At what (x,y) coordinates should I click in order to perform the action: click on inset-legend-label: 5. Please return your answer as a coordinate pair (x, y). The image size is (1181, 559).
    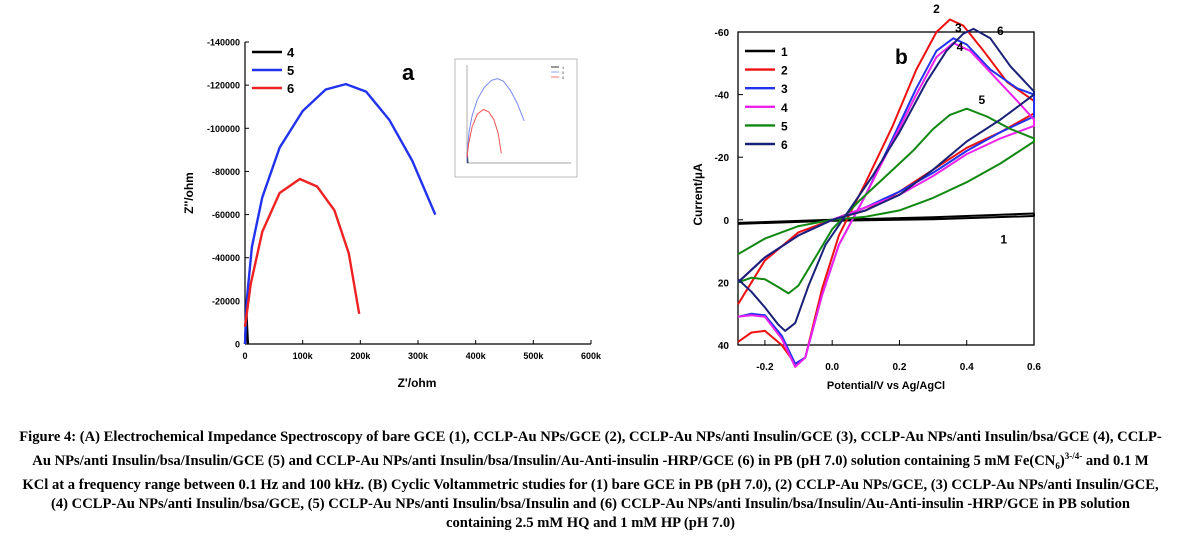
    Looking at the image, I should click on (563, 72).